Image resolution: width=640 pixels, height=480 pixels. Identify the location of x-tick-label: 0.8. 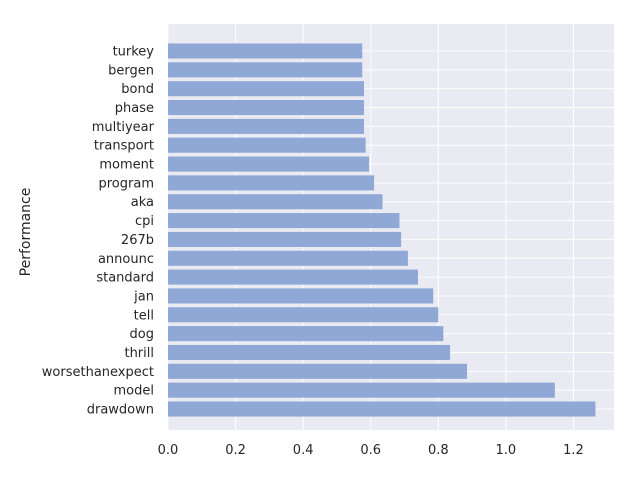
(438, 450).